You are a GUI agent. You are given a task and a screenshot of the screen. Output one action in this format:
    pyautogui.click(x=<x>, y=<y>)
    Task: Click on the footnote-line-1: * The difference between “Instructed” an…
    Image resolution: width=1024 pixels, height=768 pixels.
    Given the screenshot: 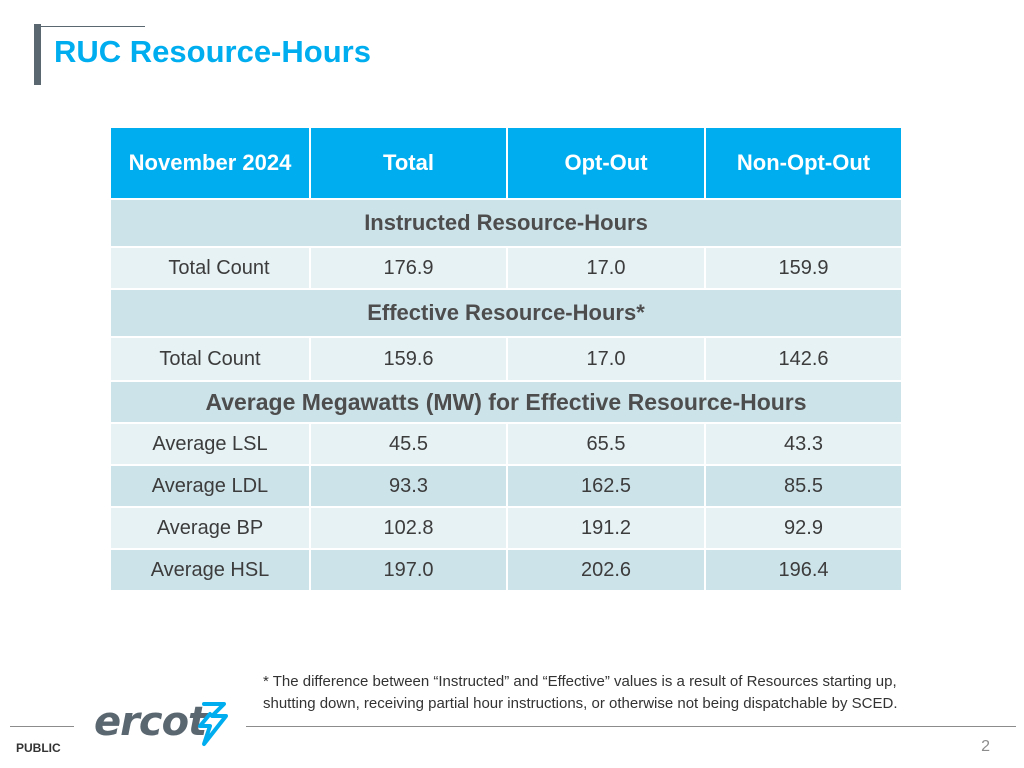 What is the action you would take?
    pyautogui.click(x=580, y=681)
    